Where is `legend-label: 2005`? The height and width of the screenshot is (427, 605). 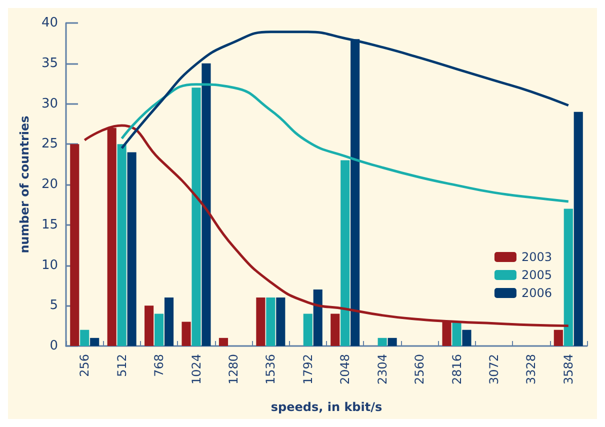 legend-label: 2005 is located at coordinates (536, 275).